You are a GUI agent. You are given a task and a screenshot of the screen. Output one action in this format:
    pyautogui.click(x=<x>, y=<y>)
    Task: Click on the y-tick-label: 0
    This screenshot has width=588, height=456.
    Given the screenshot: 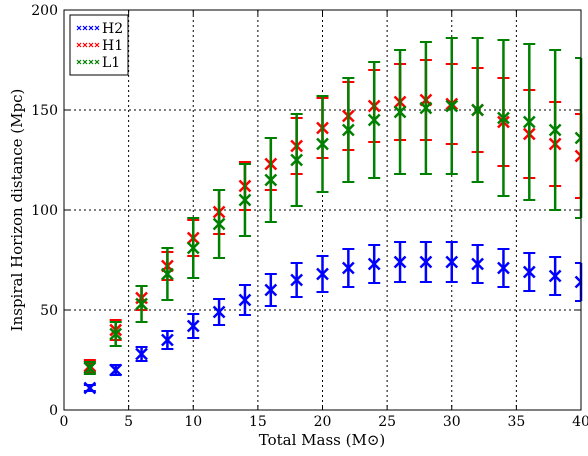 What is the action you would take?
    pyautogui.click(x=53, y=411)
    